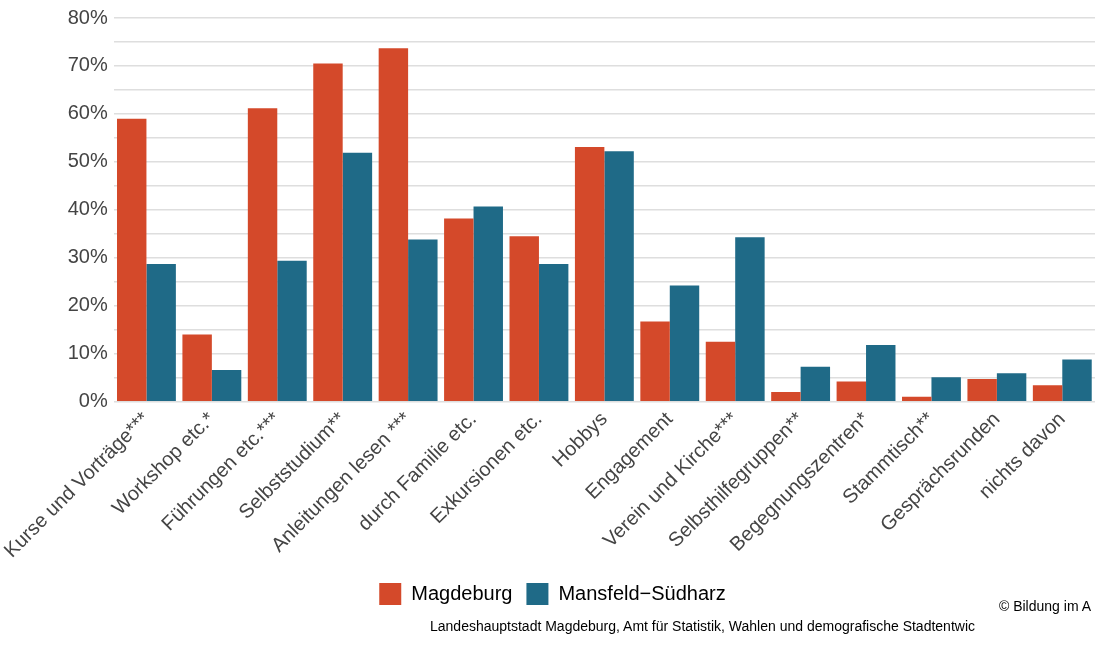  Describe the element at coordinates (87, 304) in the screenshot. I see `y-tick-label: 20%` at that location.